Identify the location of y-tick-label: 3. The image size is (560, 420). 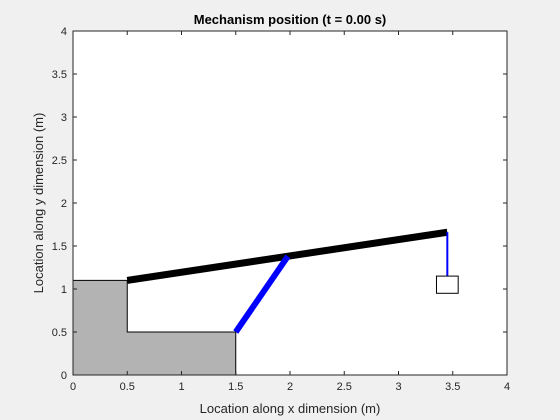
(64, 118).